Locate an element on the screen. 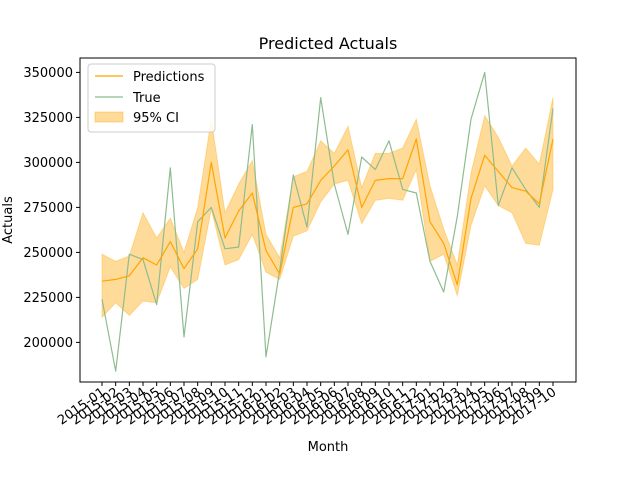 The height and width of the screenshot is (480, 640). y-tick-label: 225000 is located at coordinates (48, 298).